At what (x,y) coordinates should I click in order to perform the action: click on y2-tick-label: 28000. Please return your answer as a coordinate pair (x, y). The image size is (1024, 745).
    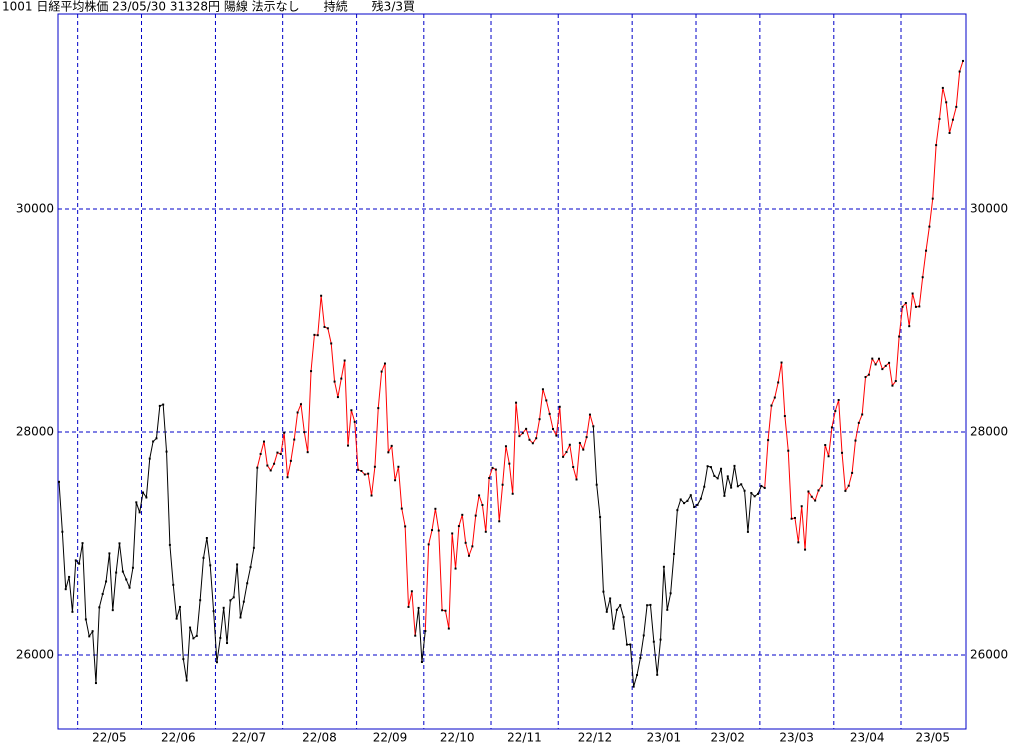
    Looking at the image, I should click on (989, 431).